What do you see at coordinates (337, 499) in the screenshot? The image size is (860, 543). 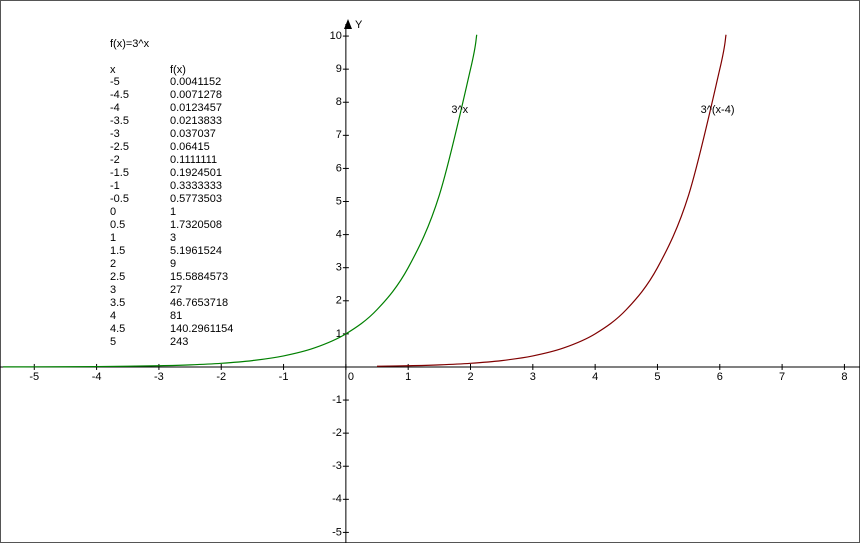 I see `y-tick-label: -4` at bounding box center [337, 499].